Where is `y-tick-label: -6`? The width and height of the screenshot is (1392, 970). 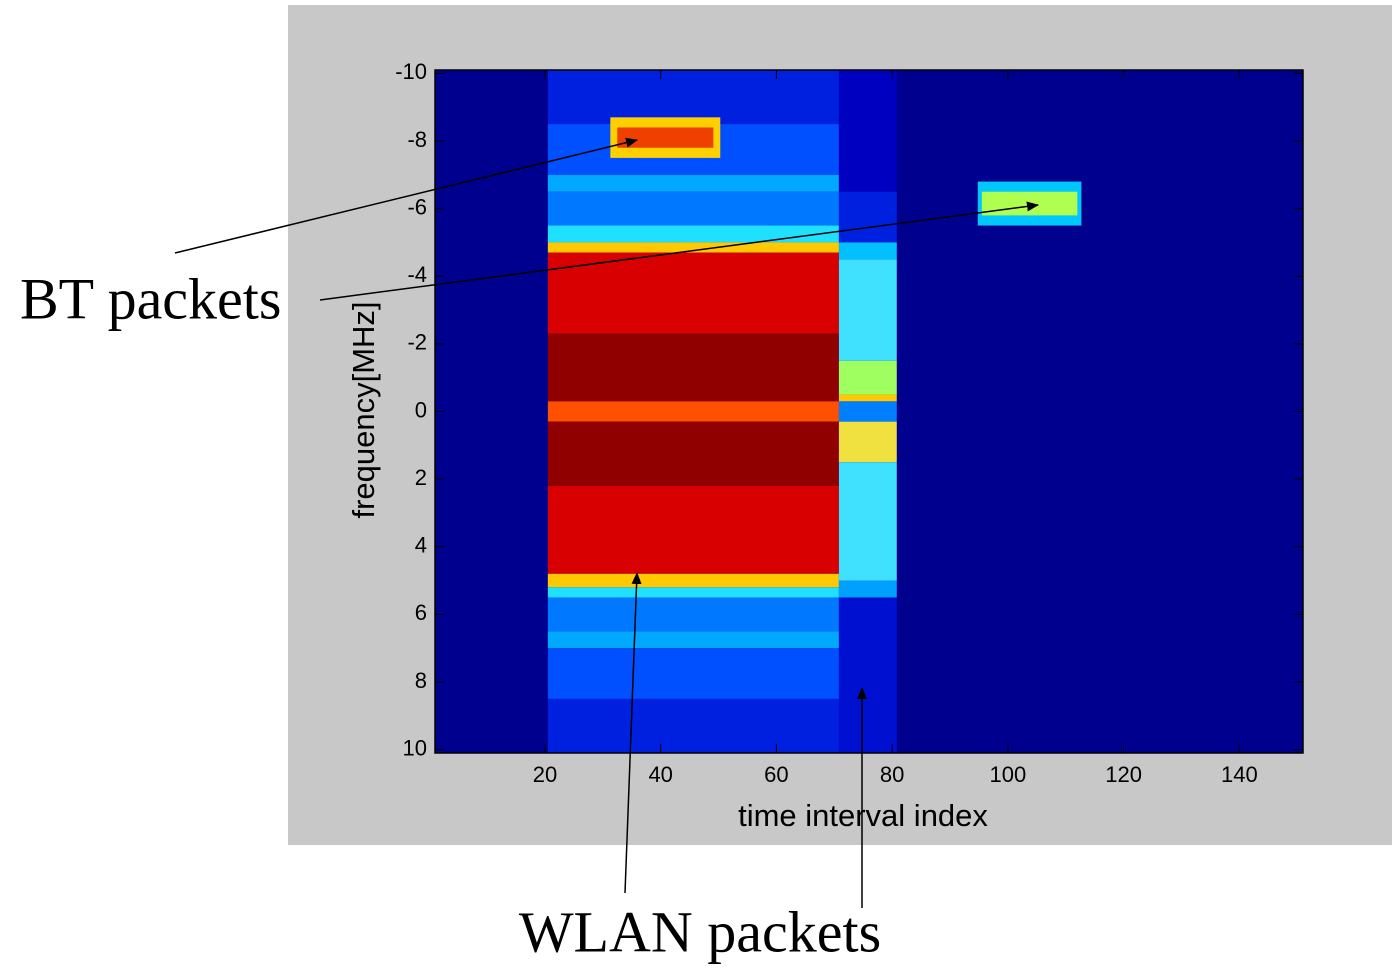 y-tick-label: -6 is located at coordinates (417, 206).